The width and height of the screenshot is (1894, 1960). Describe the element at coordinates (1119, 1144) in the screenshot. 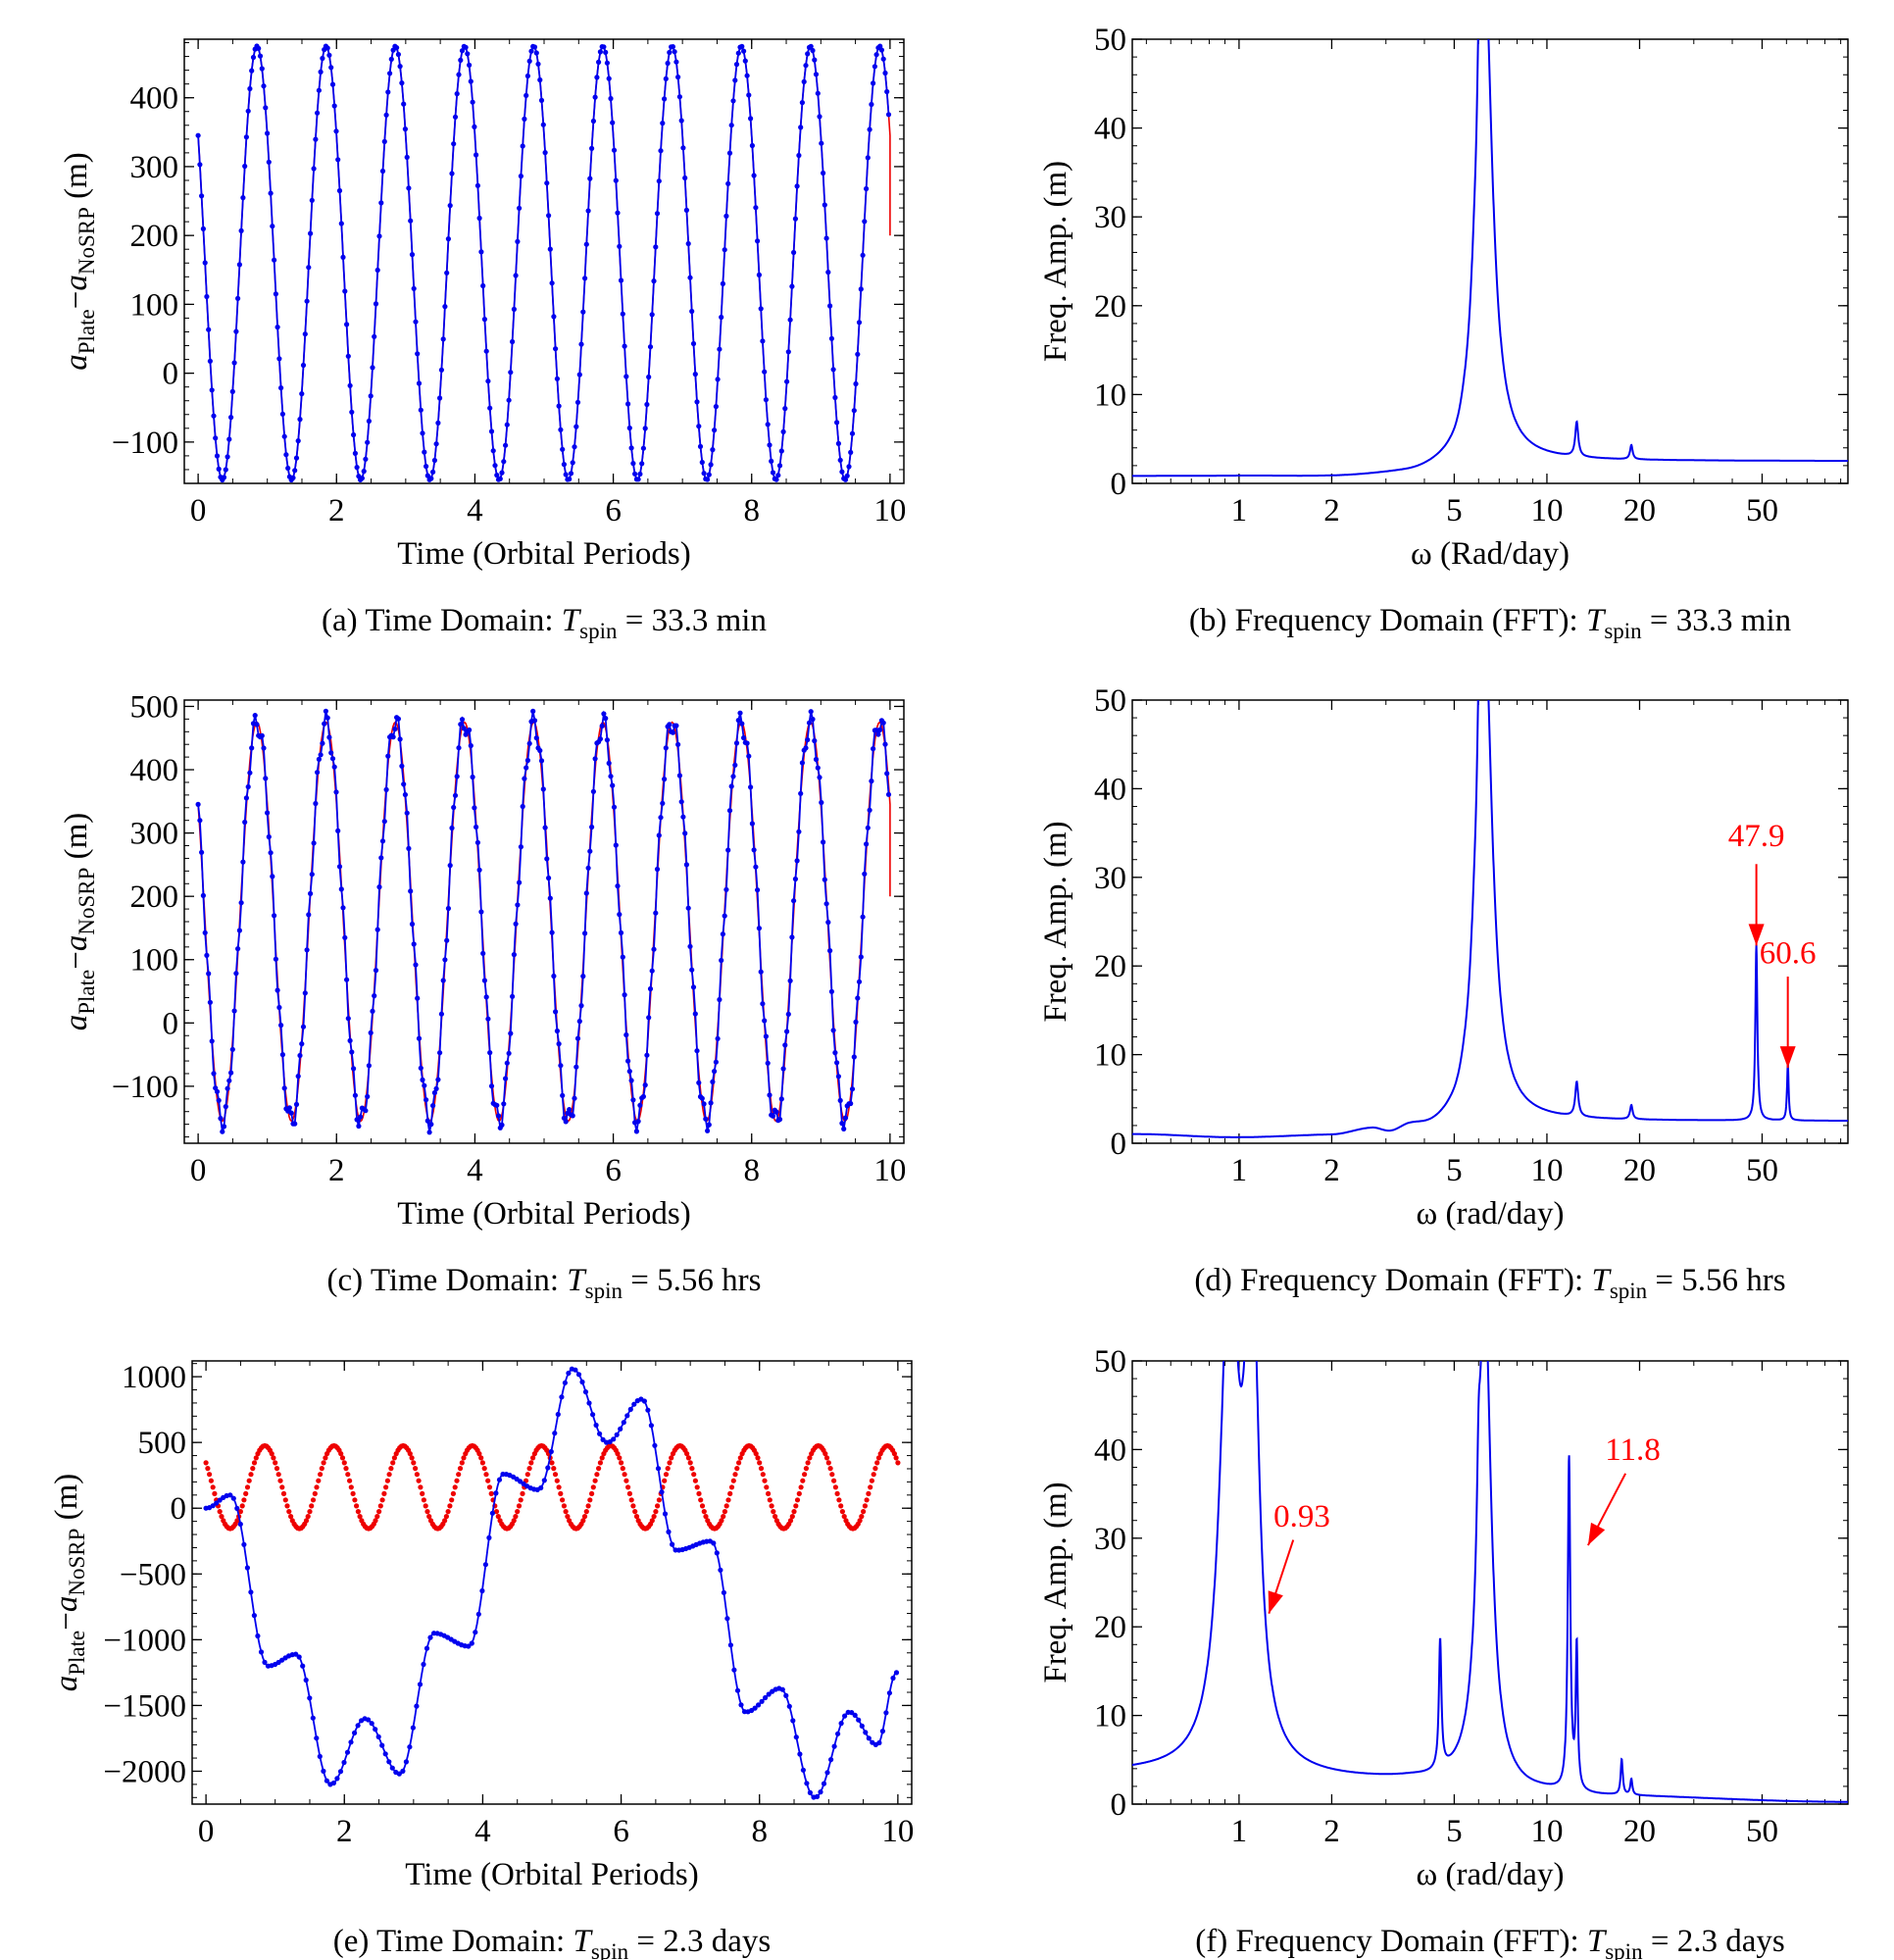

I see `y-tick-label: 0` at that location.